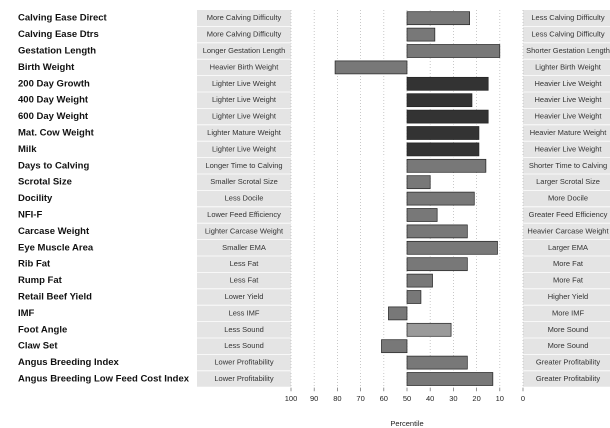 The image size is (610, 428). What do you see at coordinates (58, 34) in the screenshot?
I see `trait-name: Calving Ease Dtrs` at bounding box center [58, 34].